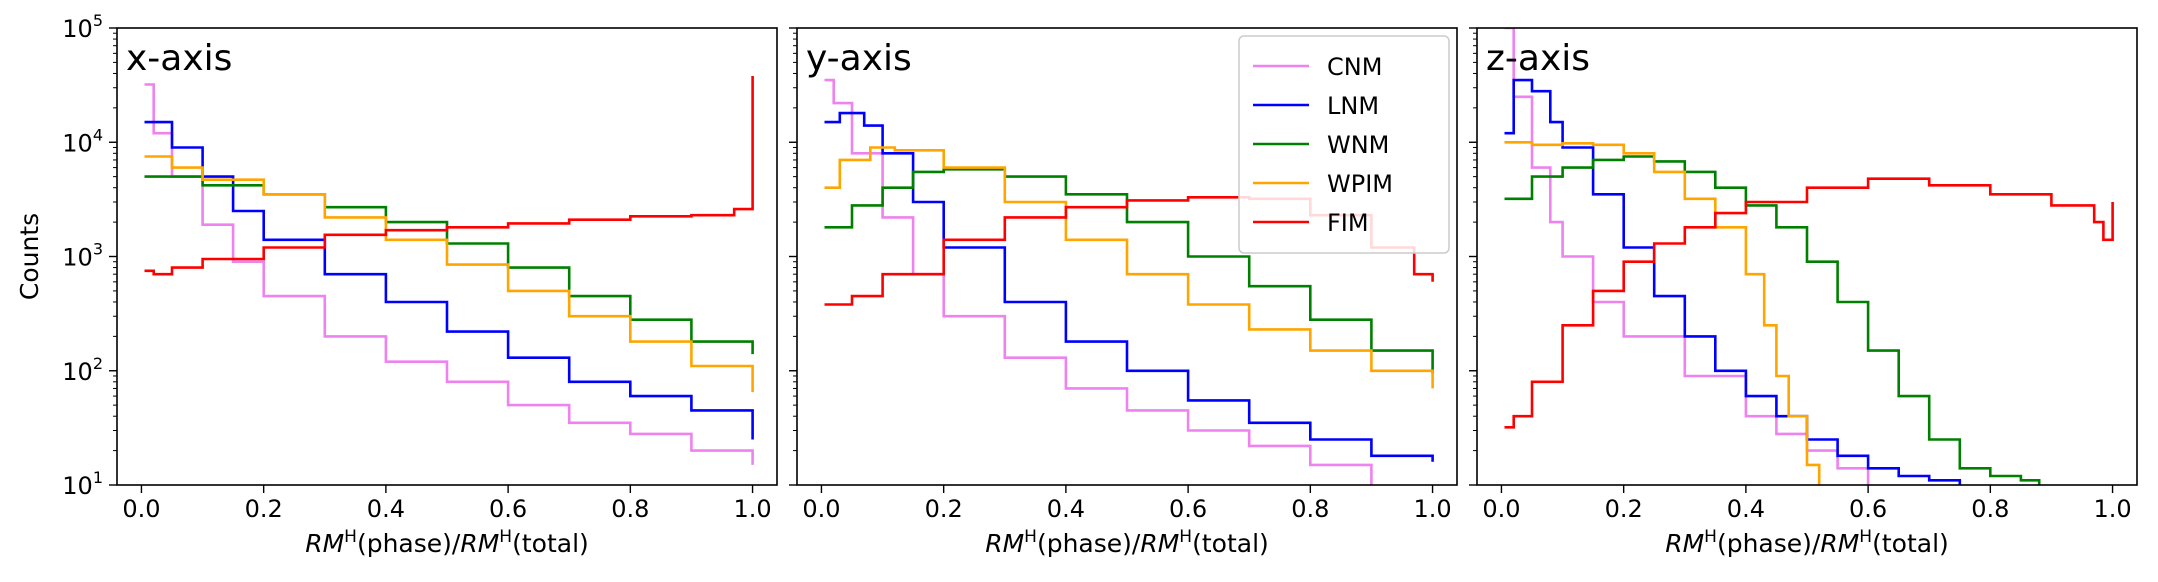  What do you see at coordinates (1353, 106) in the screenshot?
I see `legend-label: LNM` at bounding box center [1353, 106].